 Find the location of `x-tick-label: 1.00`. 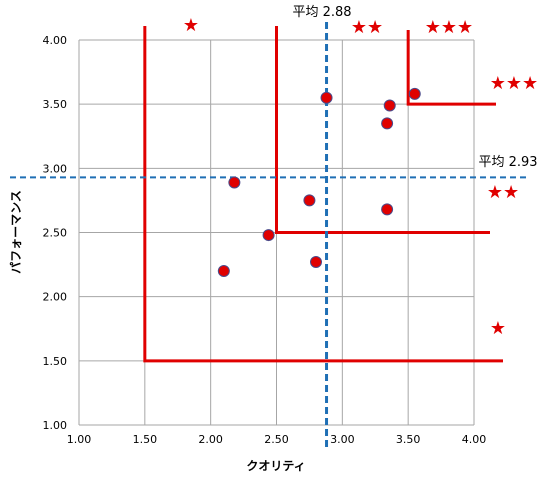

x-tick-label: 1.00 is located at coordinates (79, 439).